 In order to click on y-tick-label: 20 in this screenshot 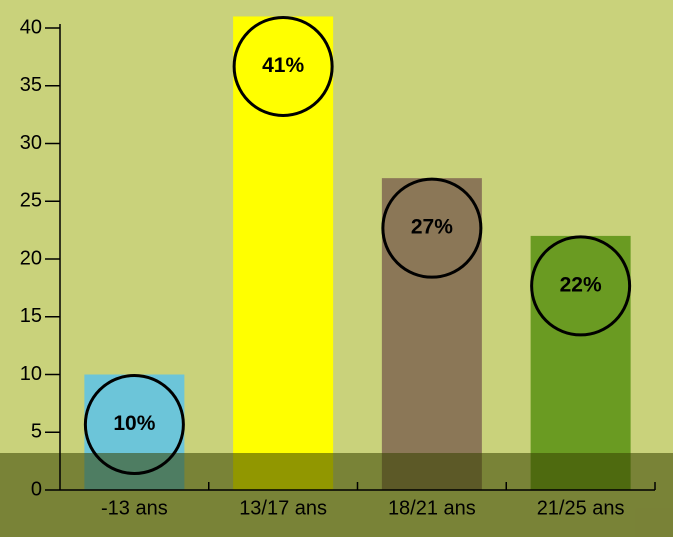, I will do `click(31, 258)`.